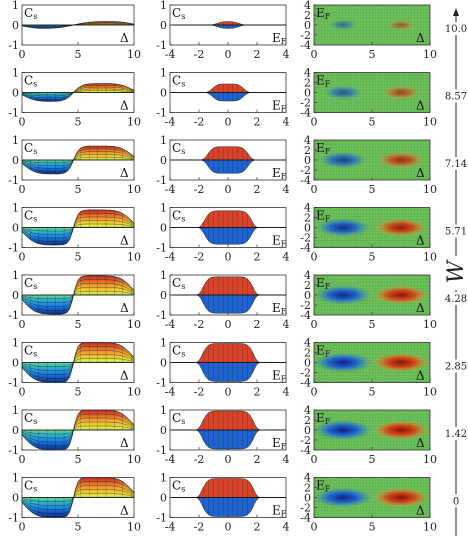 The width and height of the screenshot is (468, 552). I want to click on w-tick-label: 2.85, so click(456, 367).